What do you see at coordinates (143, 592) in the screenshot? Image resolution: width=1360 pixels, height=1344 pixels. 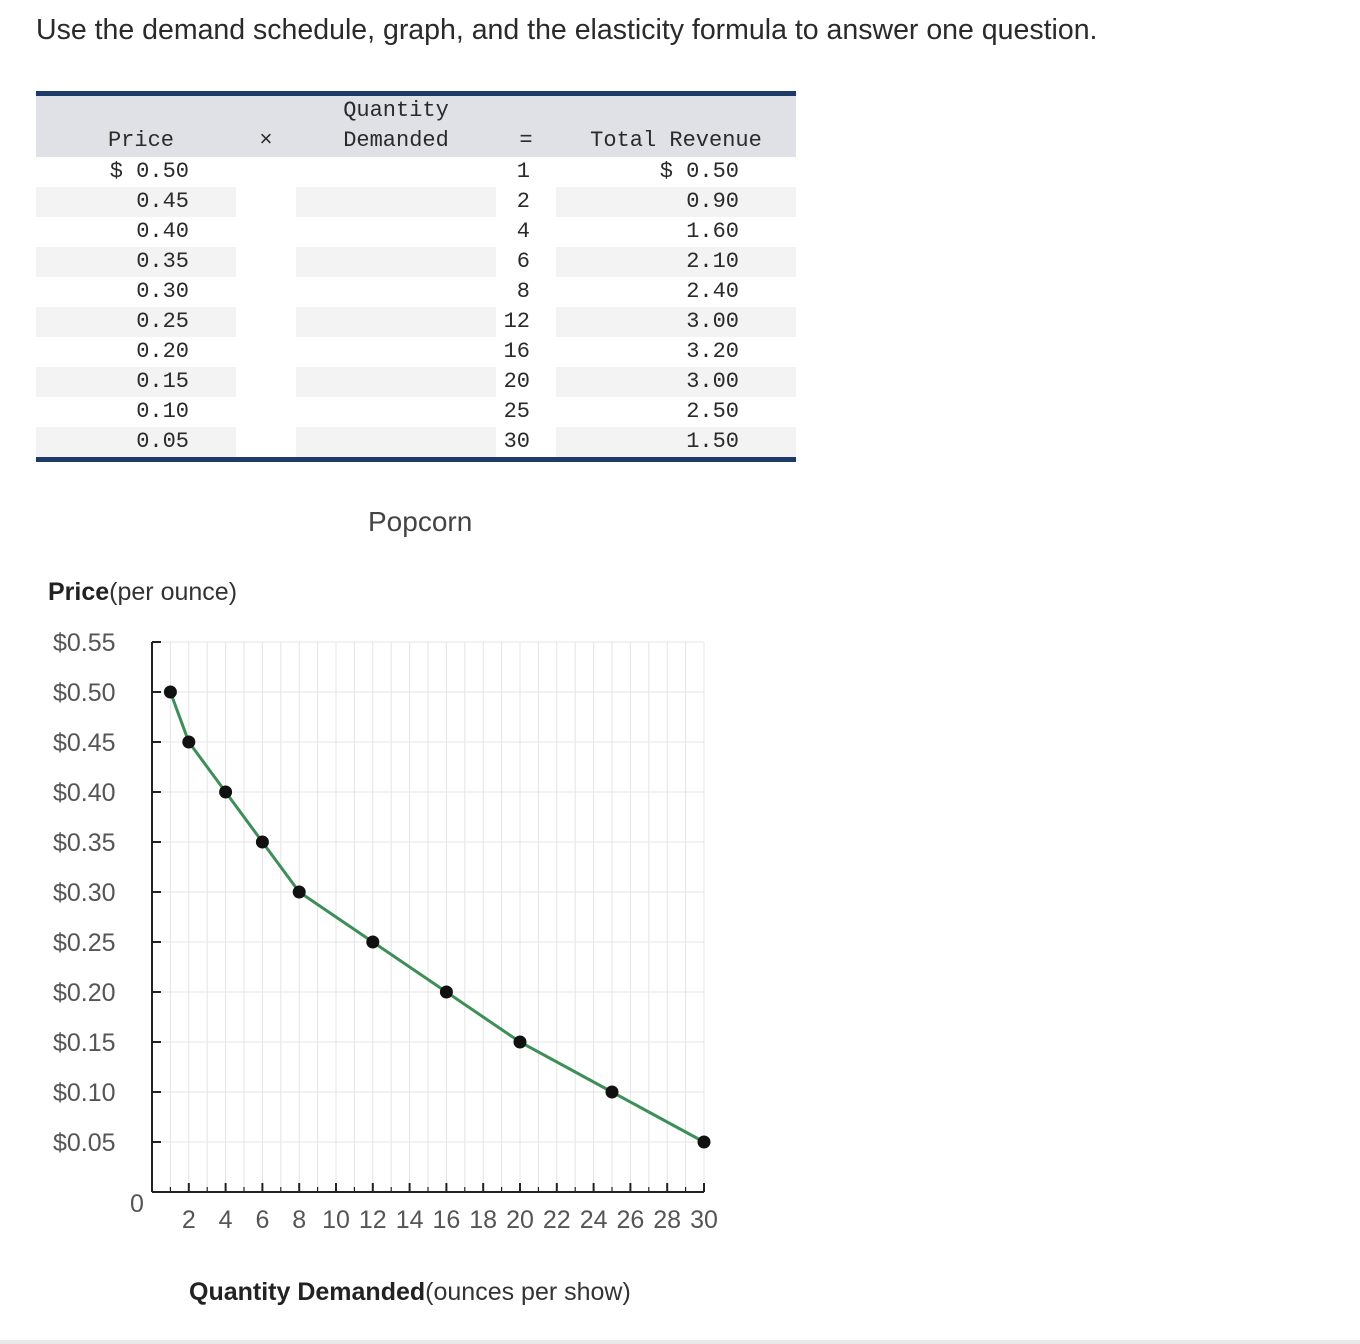 I see `y-axis-label: Price(per ounce)` at bounding box center [143, 592].